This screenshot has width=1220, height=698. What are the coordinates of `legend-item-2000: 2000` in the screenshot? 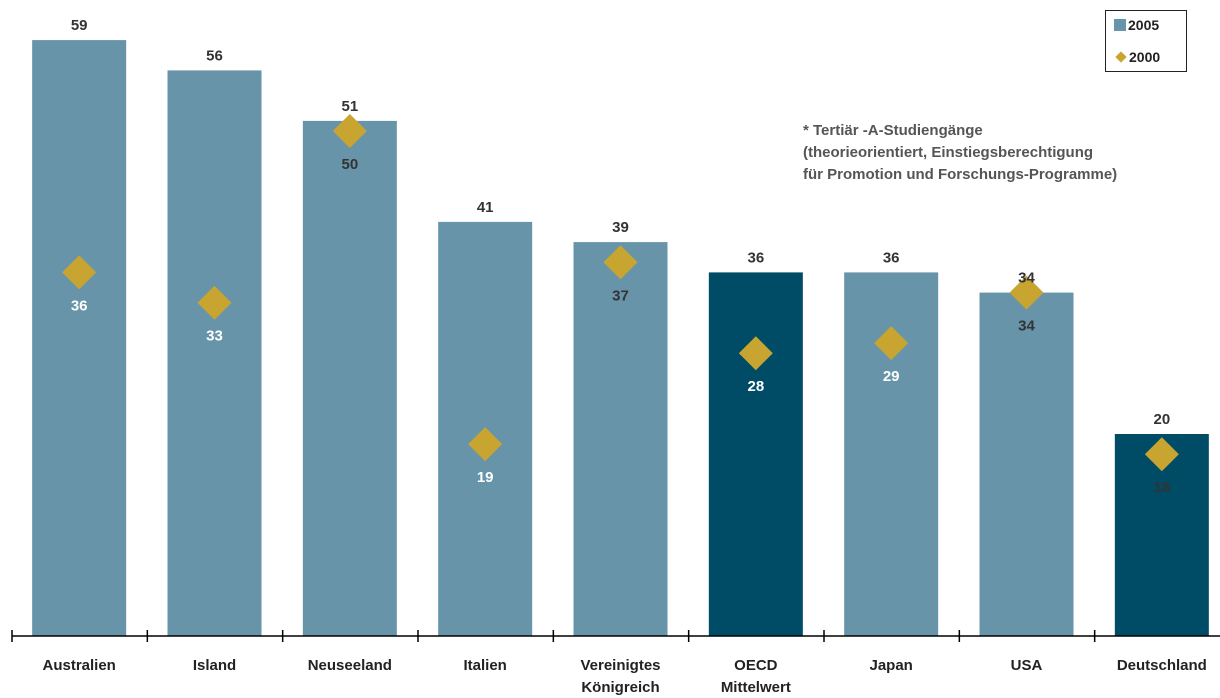 It's located at (1137, 57).